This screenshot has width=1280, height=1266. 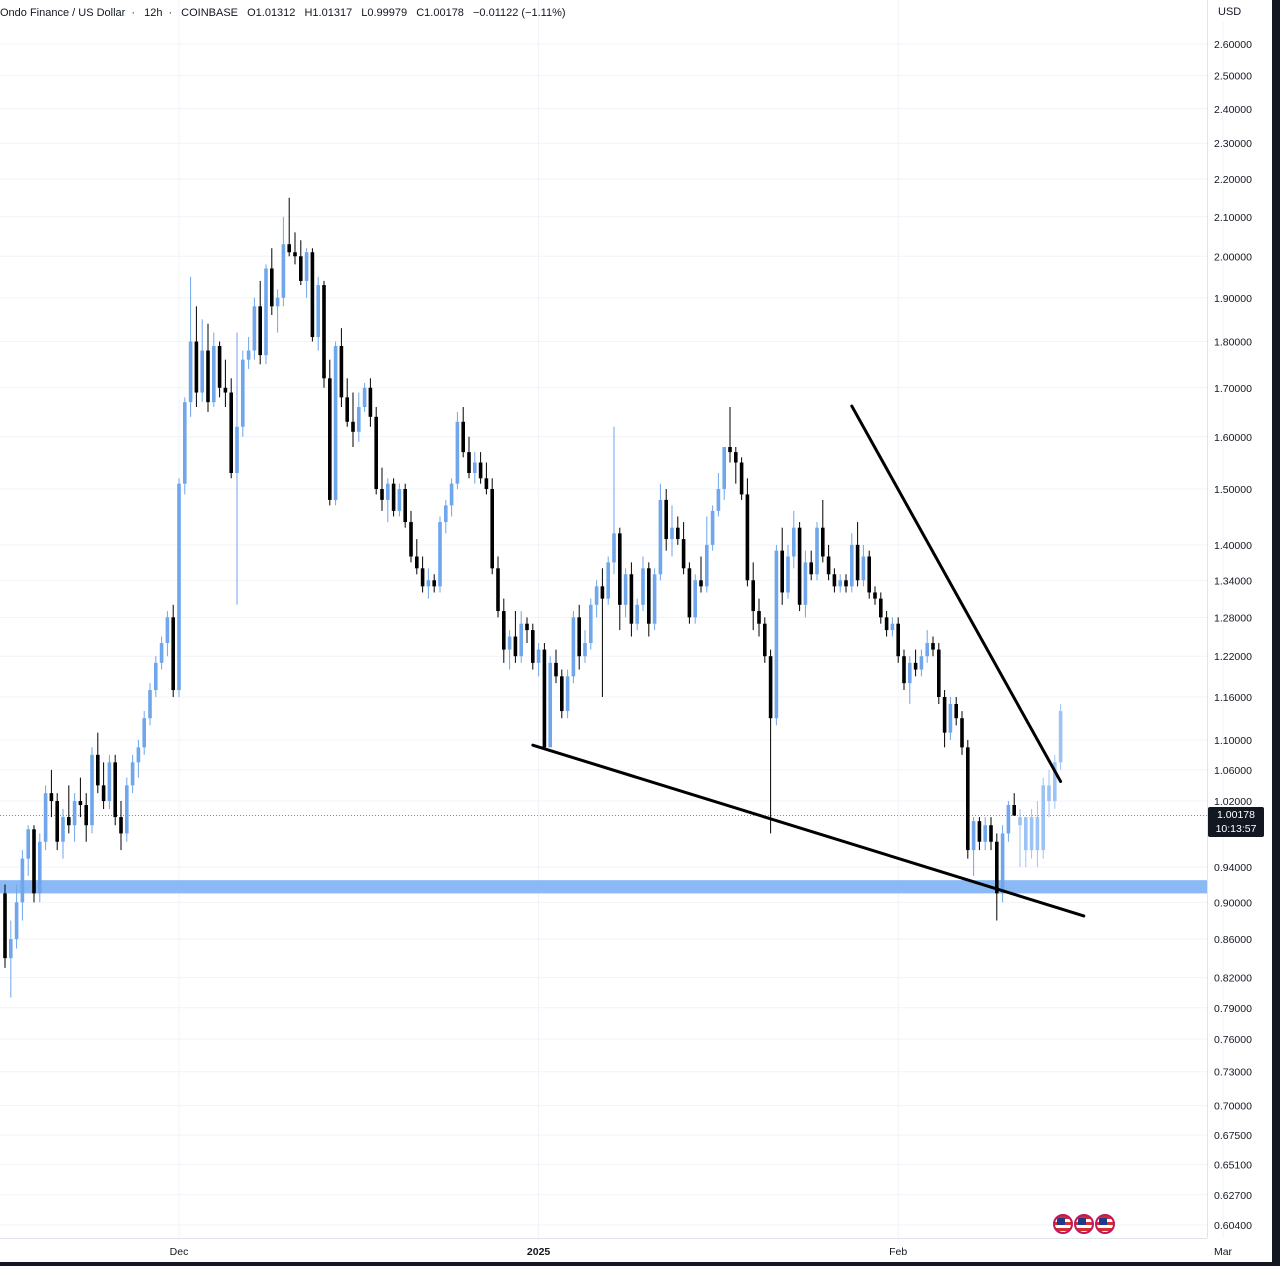 I want to click on support-zone-layer, so click(x=603, y=887).